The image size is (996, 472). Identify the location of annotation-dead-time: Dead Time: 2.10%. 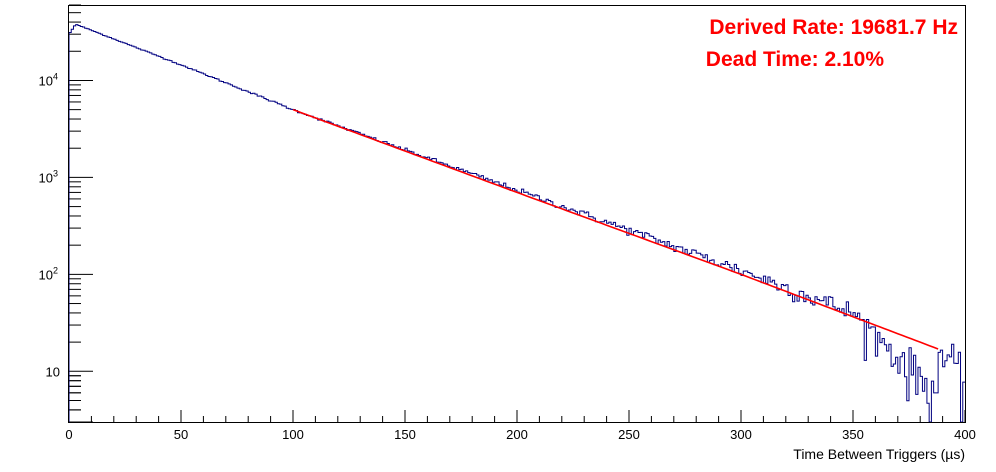
(795, 59).